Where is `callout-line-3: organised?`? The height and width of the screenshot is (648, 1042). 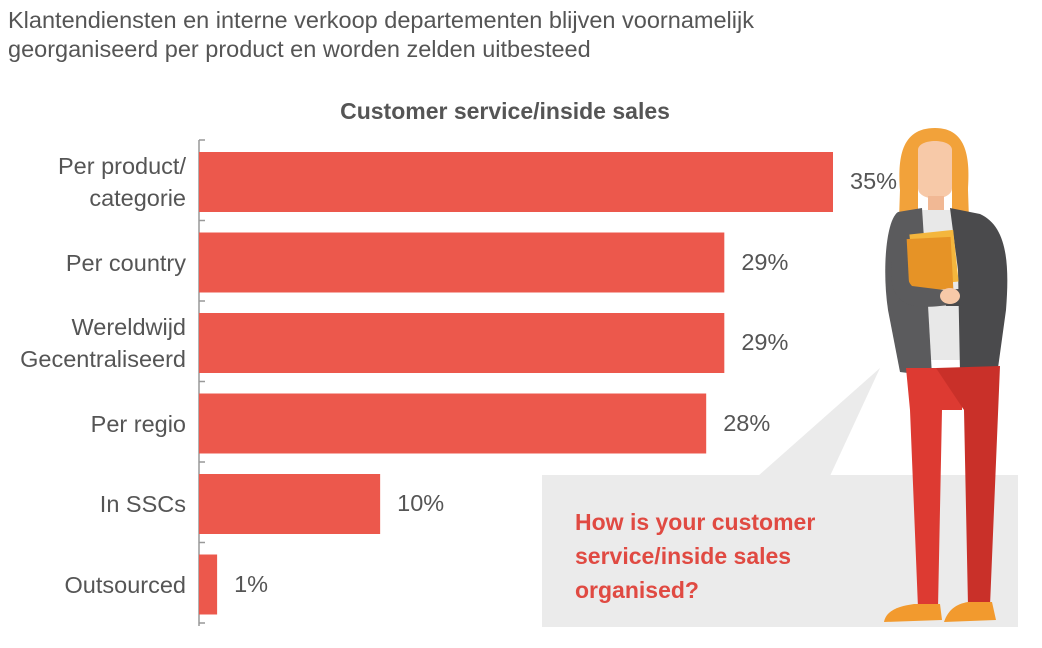 callout-line-3: organised? is located at coordinates (637, 590).